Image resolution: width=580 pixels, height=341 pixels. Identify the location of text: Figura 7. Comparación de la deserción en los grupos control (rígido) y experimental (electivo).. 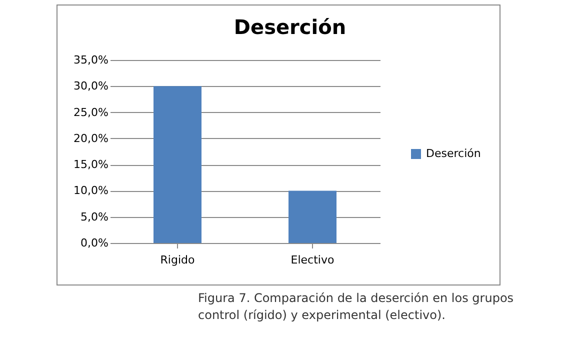
(356, 306).